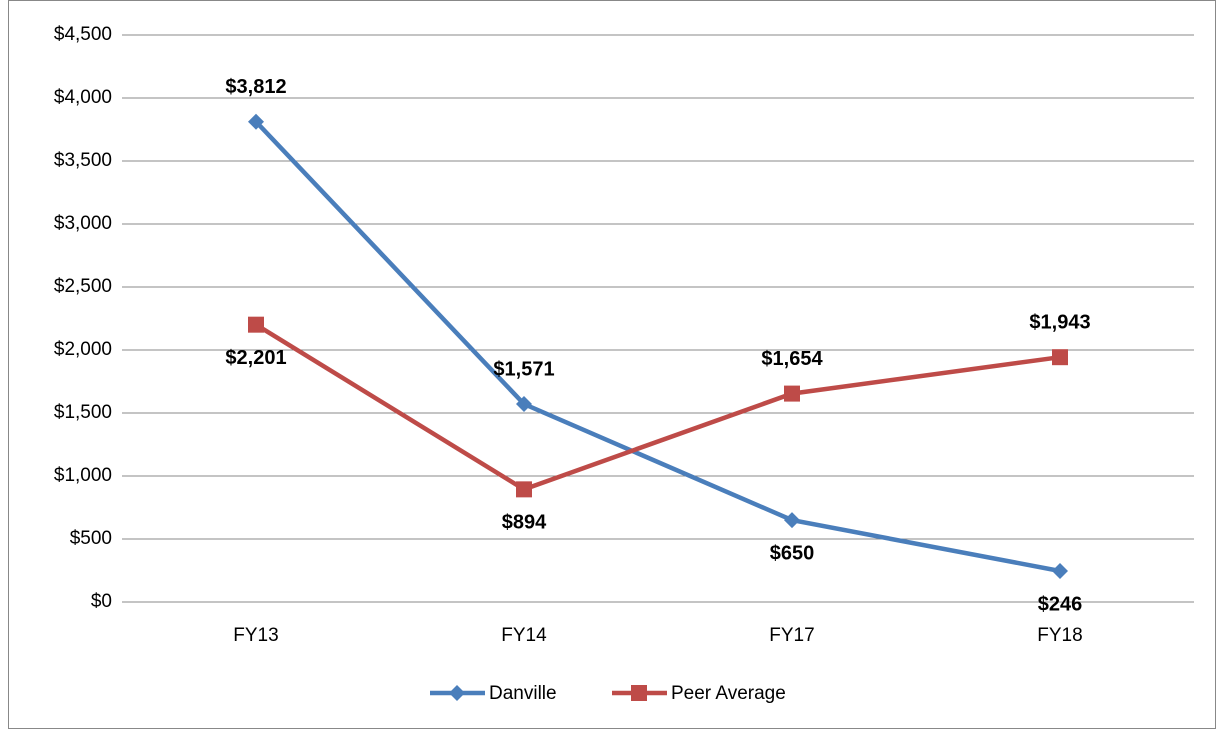 The height and width of the screenshot is (735, 1217). What do you see at coordinates (255, 635) in the screenshot?
I see `x-tick-label: FY13` at bounding box center [255, 635].